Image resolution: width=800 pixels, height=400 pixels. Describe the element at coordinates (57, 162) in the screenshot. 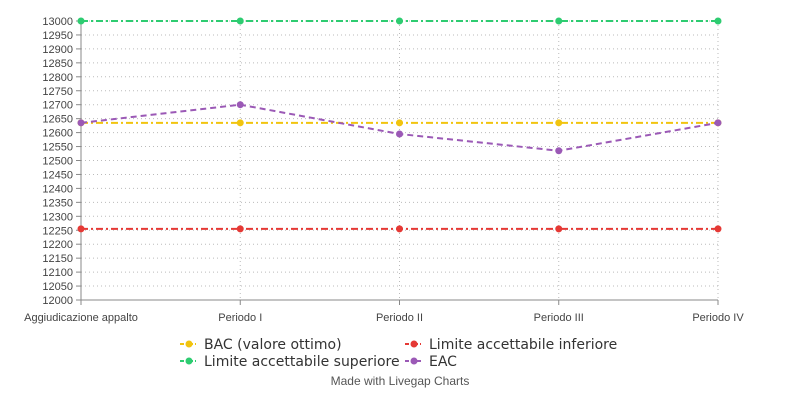

I see `y-tick-label: 12500` at that location.